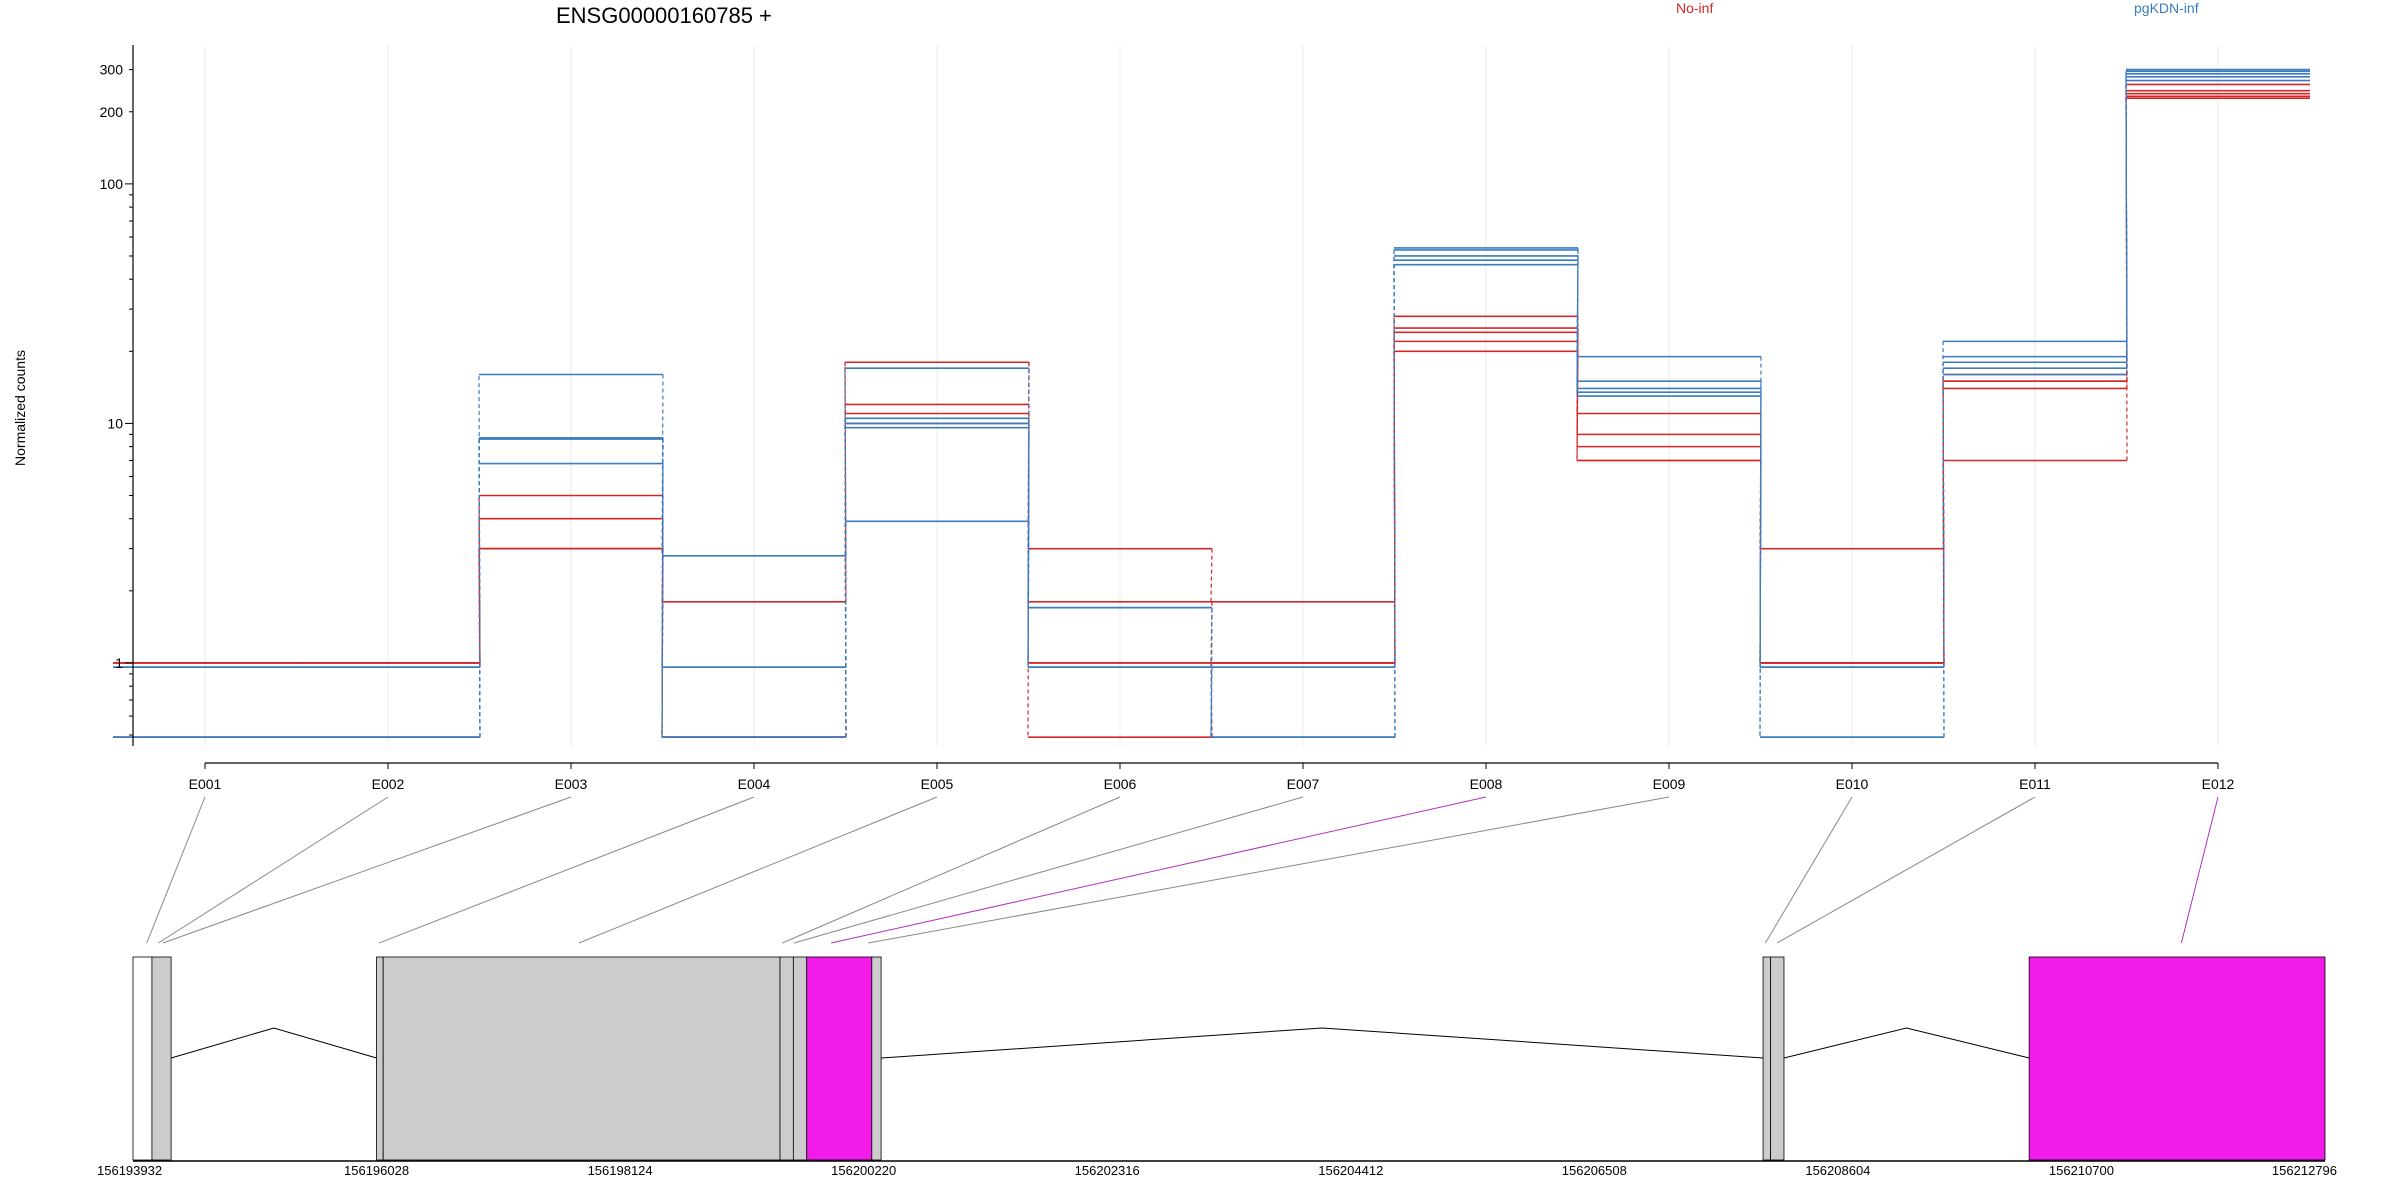 Image resolution: width=2400 pixels, height=1200 pixels. Describe the element at coordinates (876, 1058) in the screenshot. I see `exon-e008` at that location.